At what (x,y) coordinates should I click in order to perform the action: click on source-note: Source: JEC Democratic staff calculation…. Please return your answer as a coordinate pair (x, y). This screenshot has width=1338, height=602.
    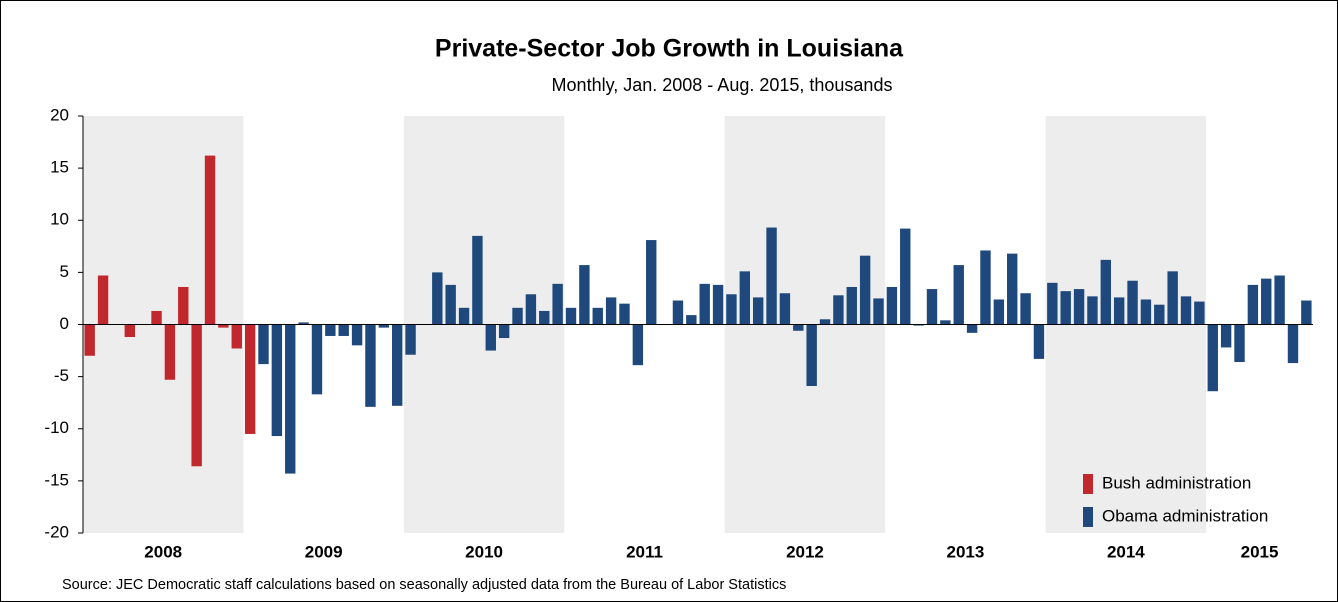
    Looking at the image, I should click on (424, 585).